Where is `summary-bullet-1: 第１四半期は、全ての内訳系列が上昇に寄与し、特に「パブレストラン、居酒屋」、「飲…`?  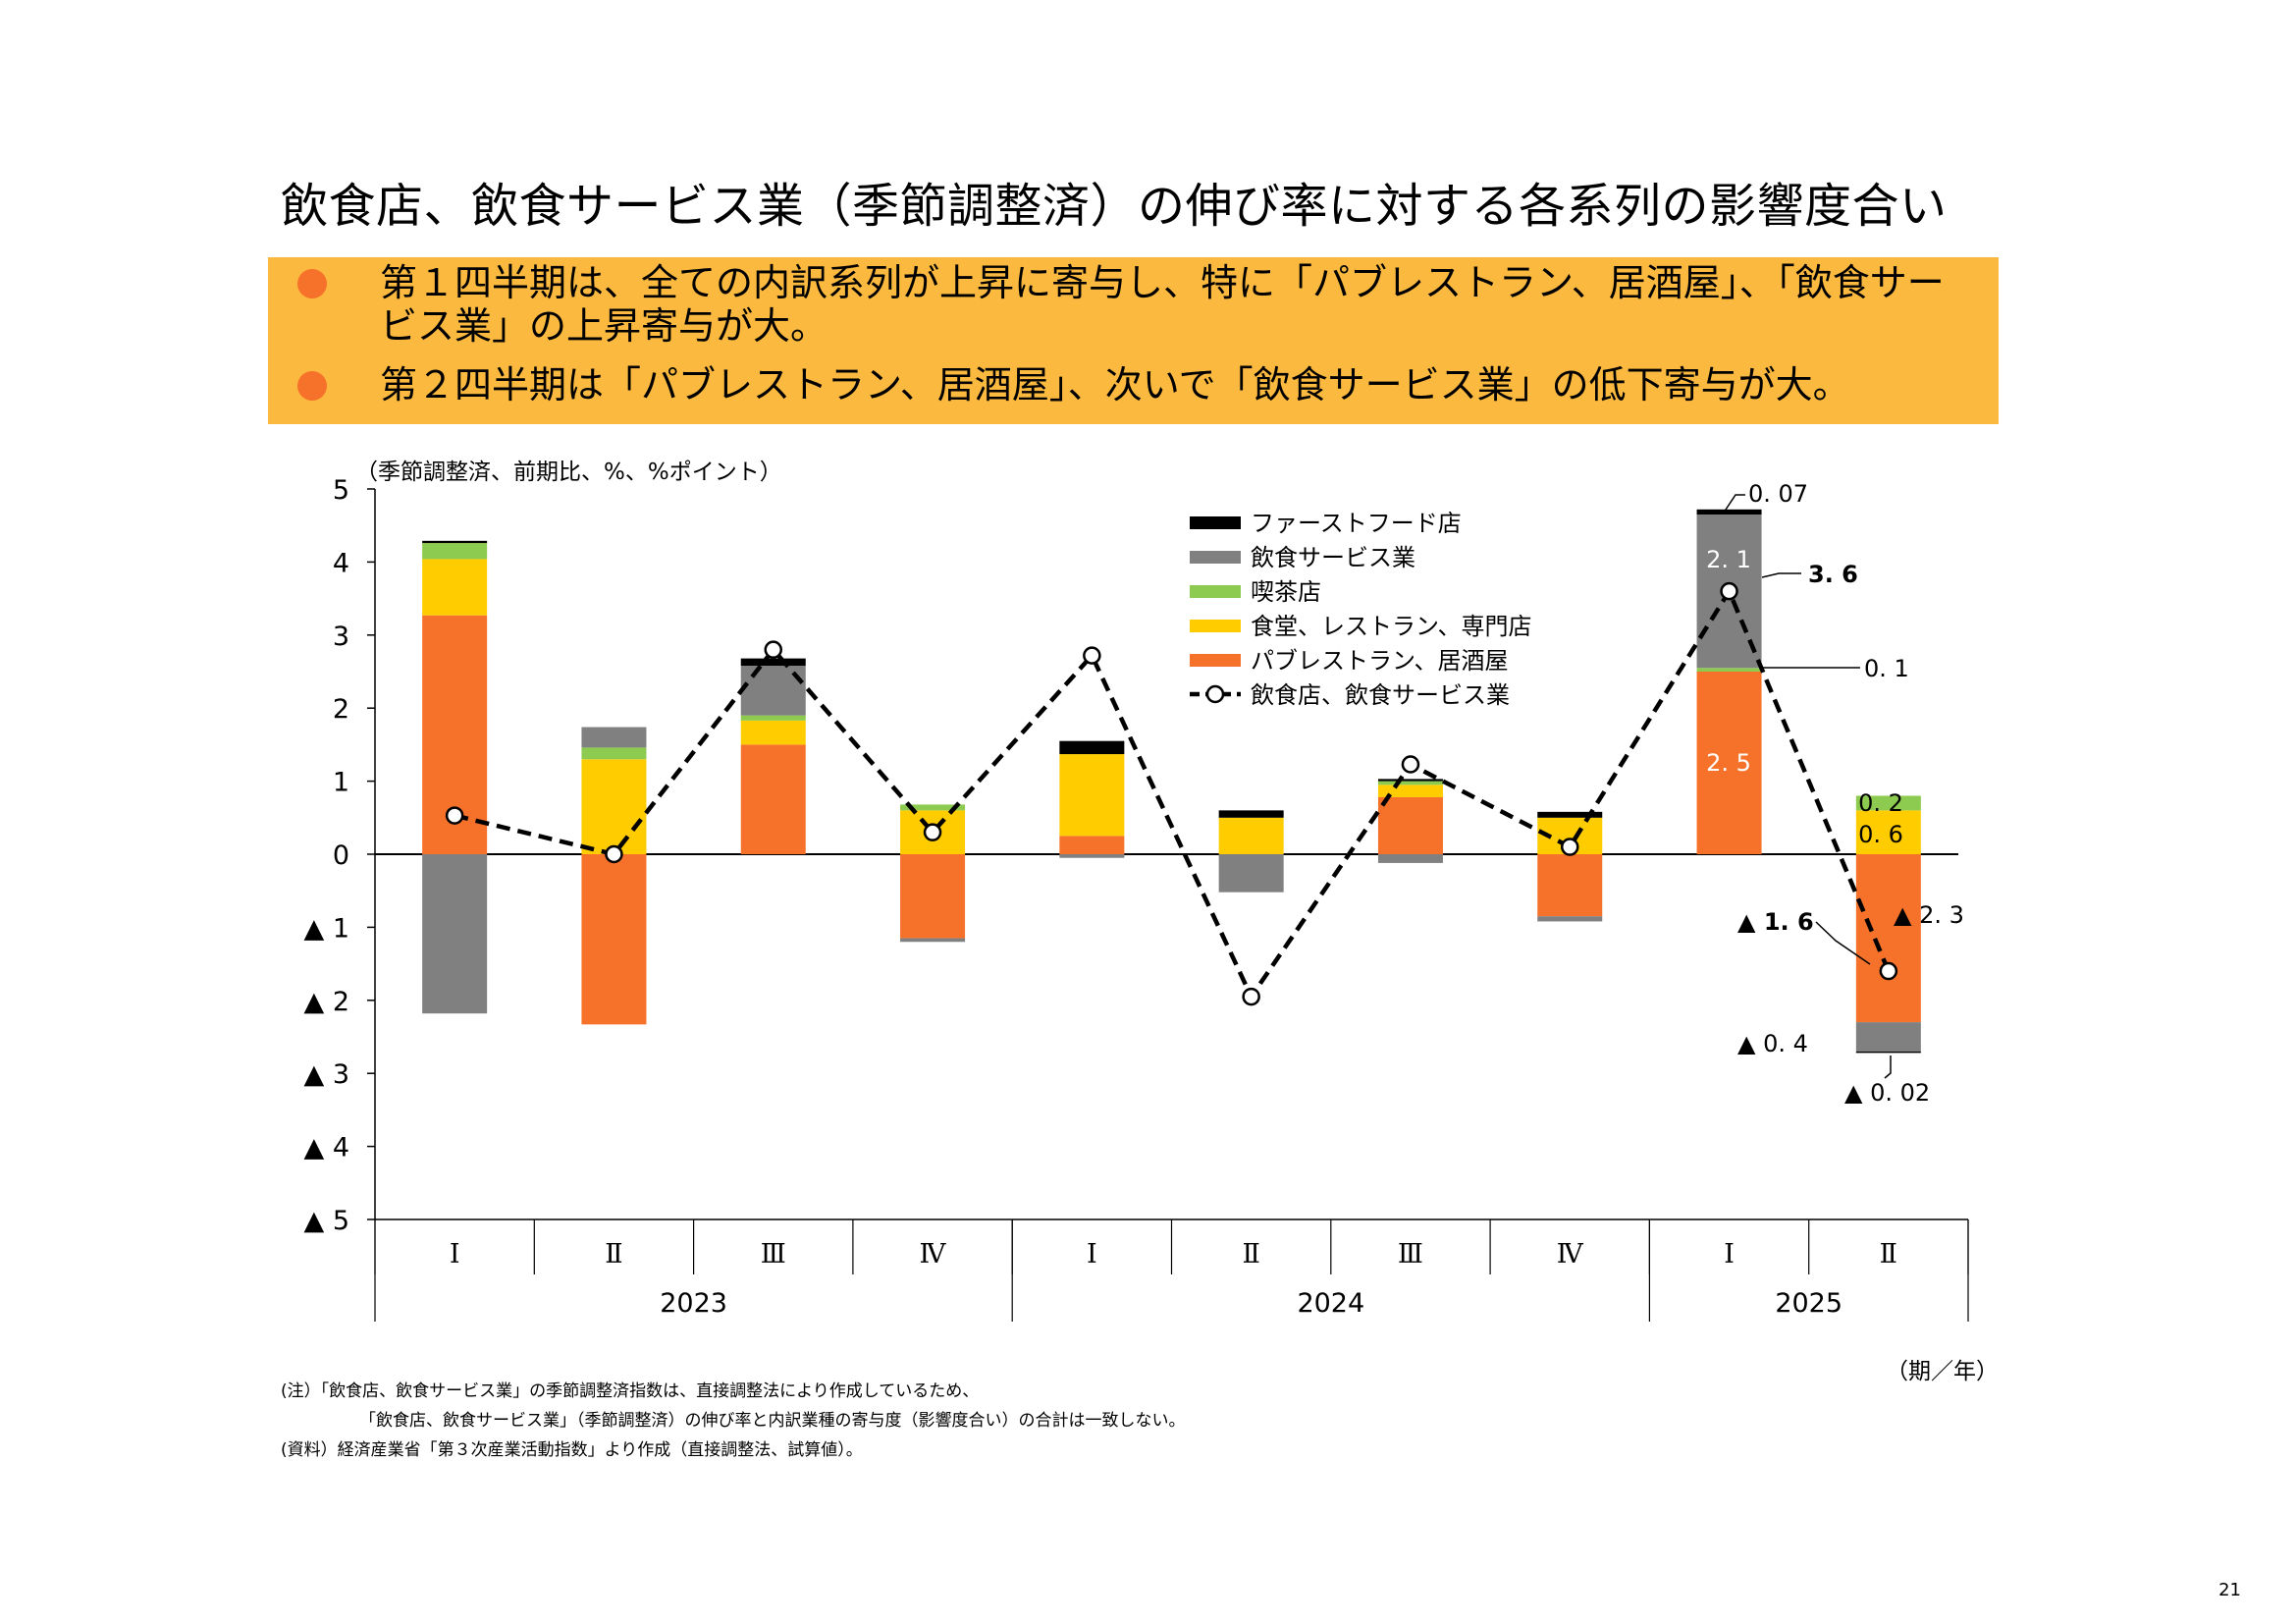 summary-bullet-1: 第１四半期は、全ての内訳系列が上昇に寄与し、特に「パブレストラン、居酒屋」、「飲… is located at coordinates (1133, 304).